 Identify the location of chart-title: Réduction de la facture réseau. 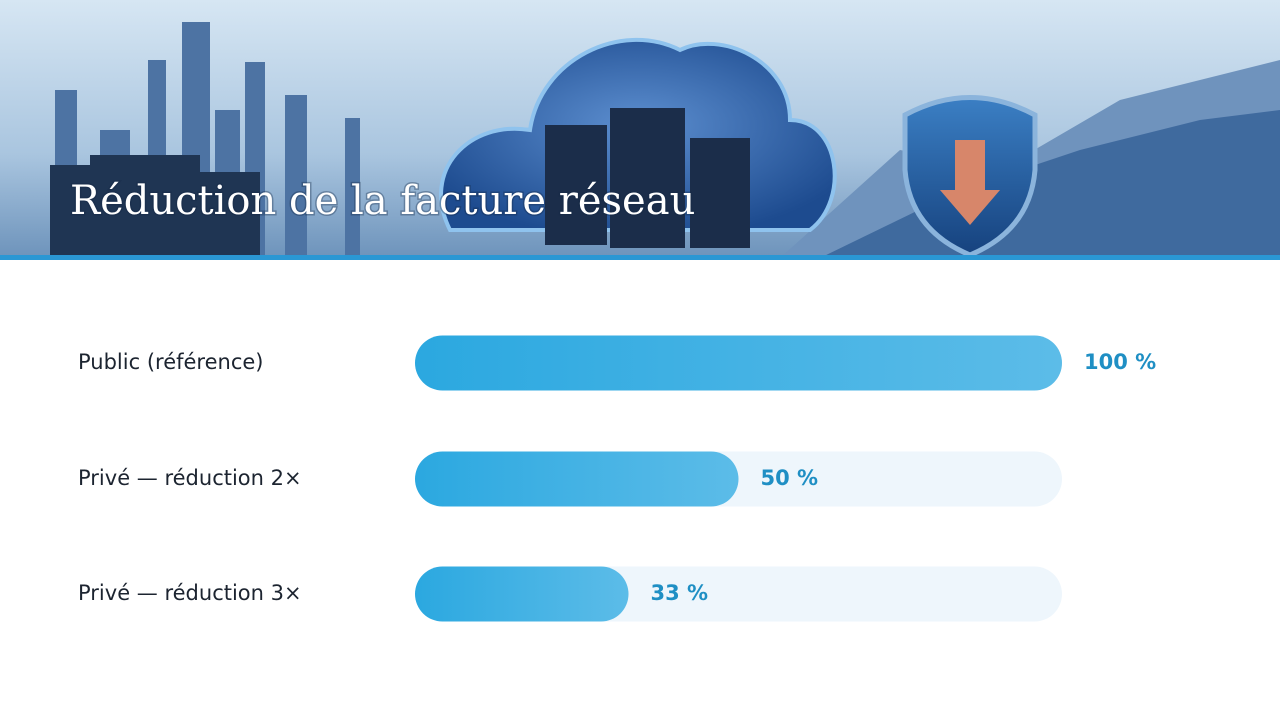
(382, 201).